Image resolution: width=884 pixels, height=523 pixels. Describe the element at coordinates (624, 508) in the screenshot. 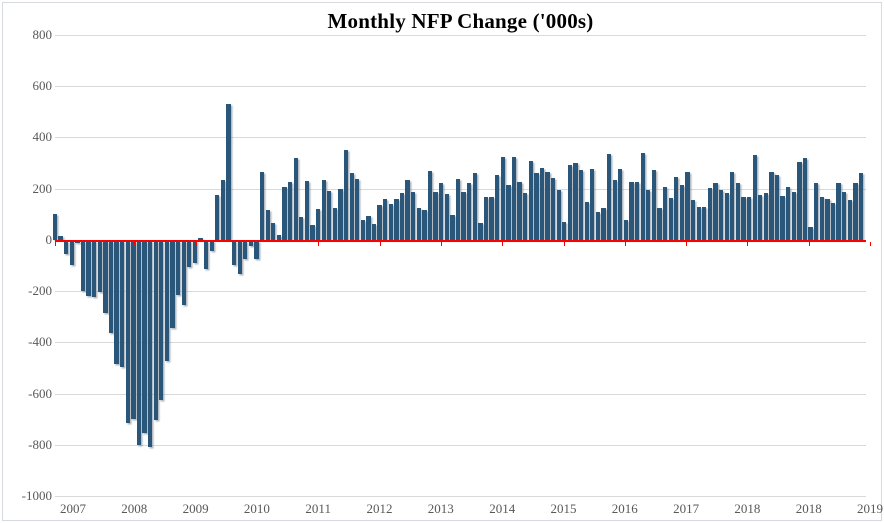

I see `x-axis-year-label: 2016` at that location.